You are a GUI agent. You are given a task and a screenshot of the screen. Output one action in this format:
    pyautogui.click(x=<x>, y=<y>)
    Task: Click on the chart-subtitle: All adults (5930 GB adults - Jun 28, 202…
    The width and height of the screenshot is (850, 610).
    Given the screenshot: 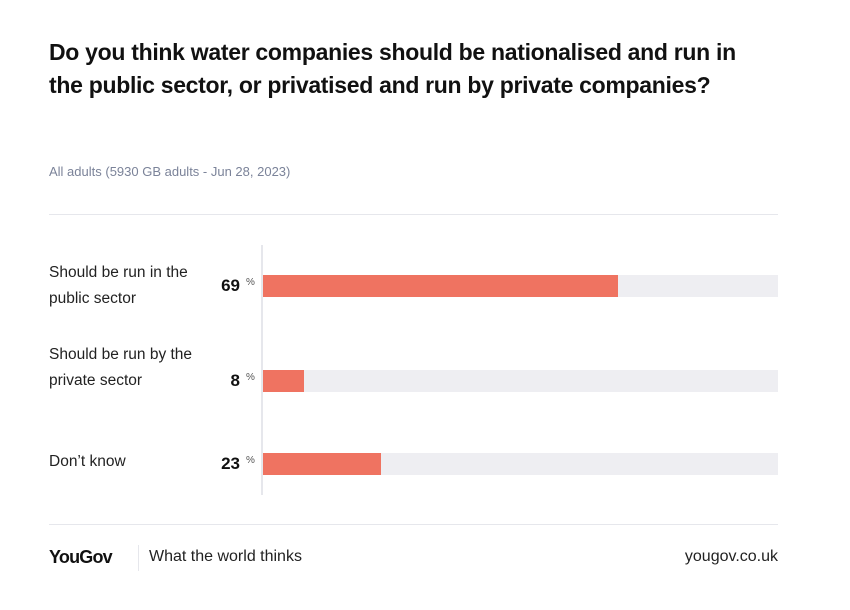 What is the action you would take?
    pyautogui.click(x=170, y=171)
    